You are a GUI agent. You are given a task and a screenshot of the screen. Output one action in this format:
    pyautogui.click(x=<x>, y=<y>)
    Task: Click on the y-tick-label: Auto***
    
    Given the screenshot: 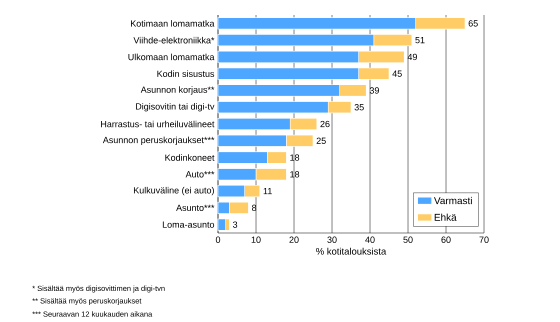 What is the action you would take?
    pyautogui.click(x=200, y=174)
    